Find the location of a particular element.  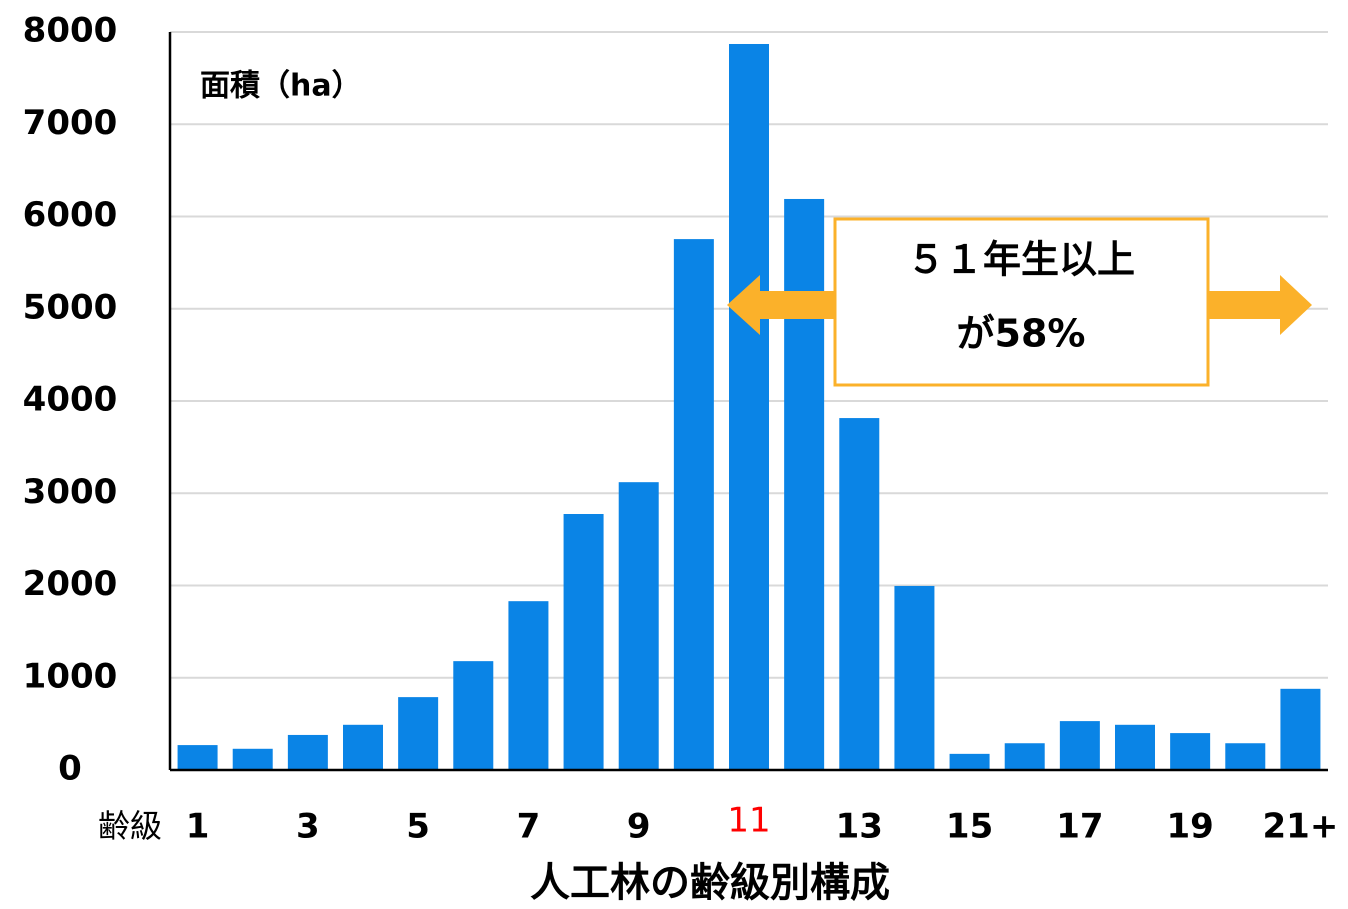

y-tick-label: 7000 is located at coordinates (70, 123).